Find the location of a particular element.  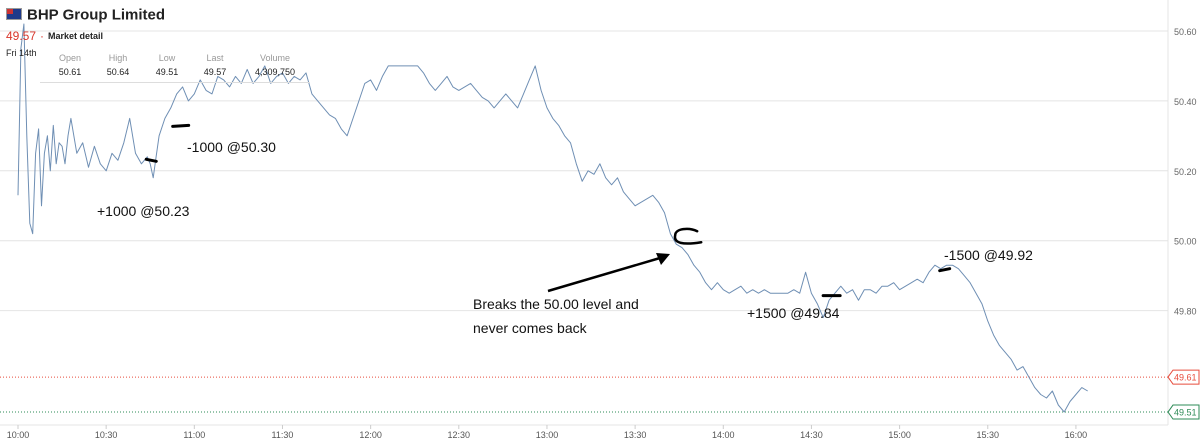

x-tick-label: 11:30 is located at coordinates (283, 435).